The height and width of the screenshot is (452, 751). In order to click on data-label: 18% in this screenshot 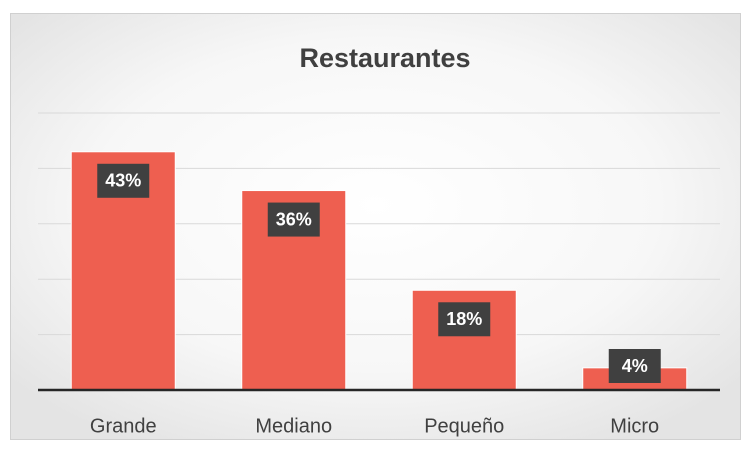, I will do `click(464, 319)`.